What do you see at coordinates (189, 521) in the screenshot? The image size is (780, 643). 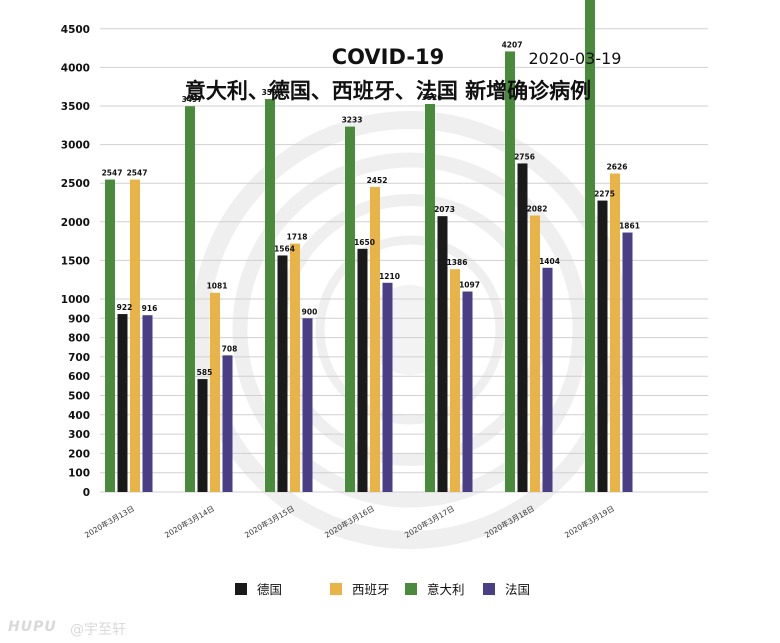 I see `x-tick-label: 2020年3月14日` at bounding box center [189, 521].